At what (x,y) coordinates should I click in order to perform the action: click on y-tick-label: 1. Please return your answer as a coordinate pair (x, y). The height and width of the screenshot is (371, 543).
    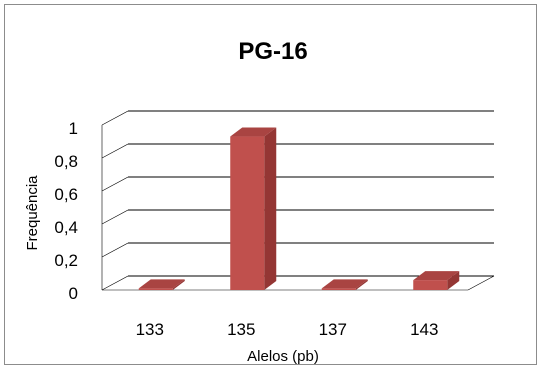
    Looking at the image, I should click on (73, 128).